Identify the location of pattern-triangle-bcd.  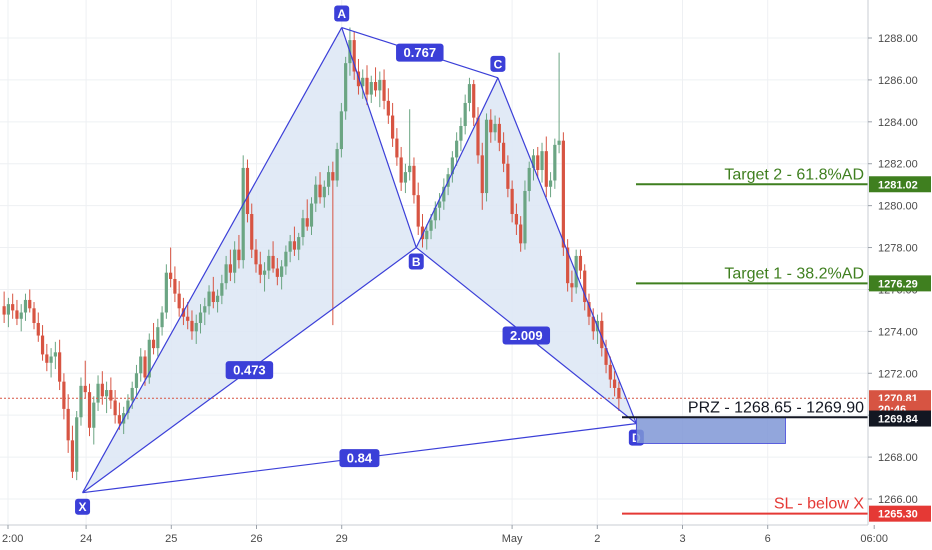
(526, 250).